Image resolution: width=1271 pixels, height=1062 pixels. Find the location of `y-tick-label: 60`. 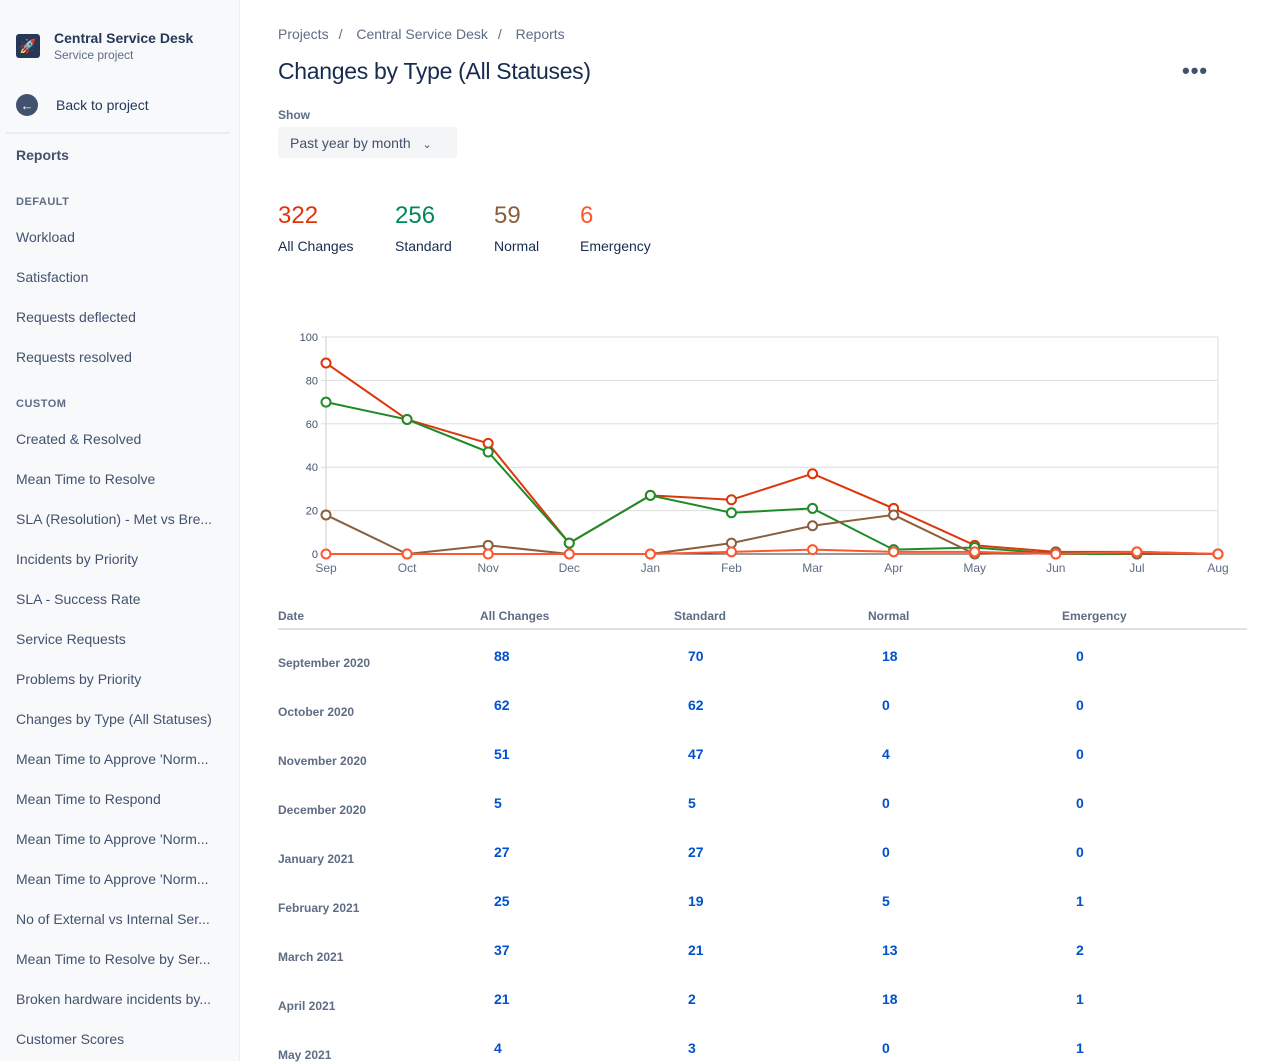

y-tick-label: 60 is located at coordinates (312, 425).